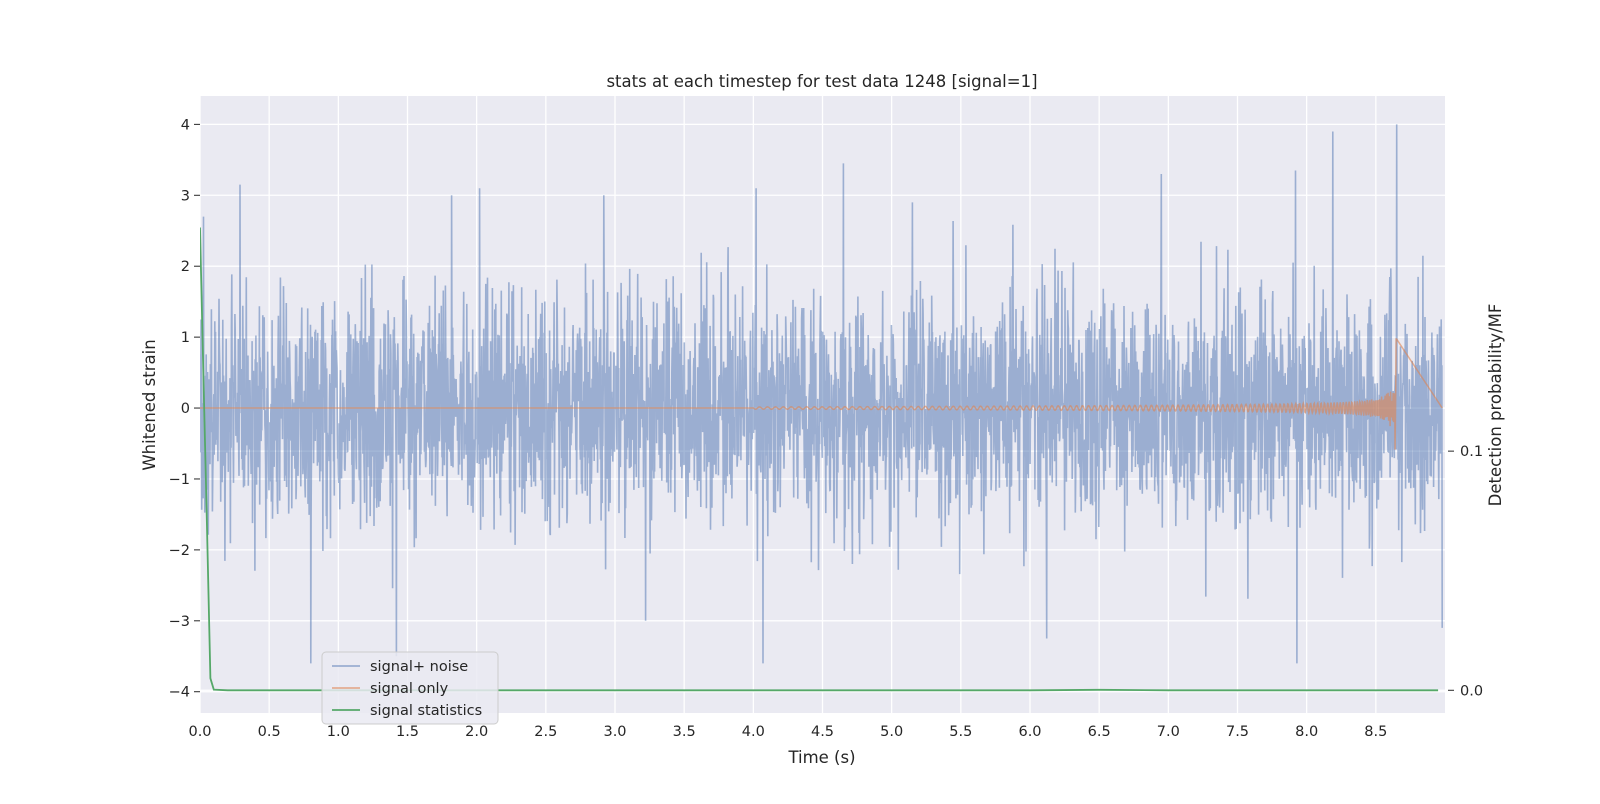 Image resolution: width=1600 pixels, height=804 pixels. Describe the element at coordinates (426, 711) in the screenshot. I see `legend-label: signal statistics` at that location.